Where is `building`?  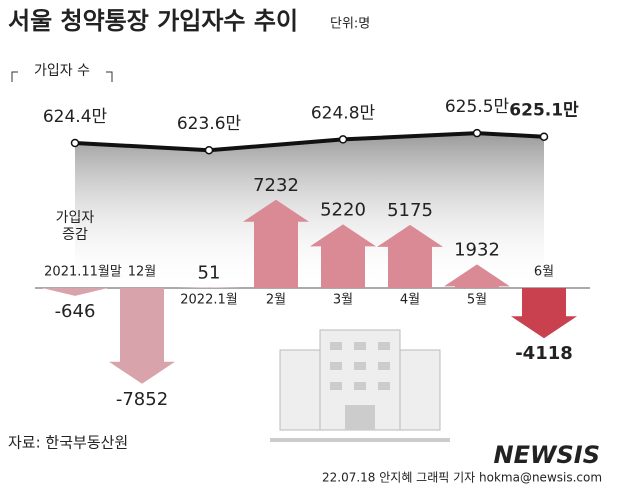
building is located at coordinates (360, 385).